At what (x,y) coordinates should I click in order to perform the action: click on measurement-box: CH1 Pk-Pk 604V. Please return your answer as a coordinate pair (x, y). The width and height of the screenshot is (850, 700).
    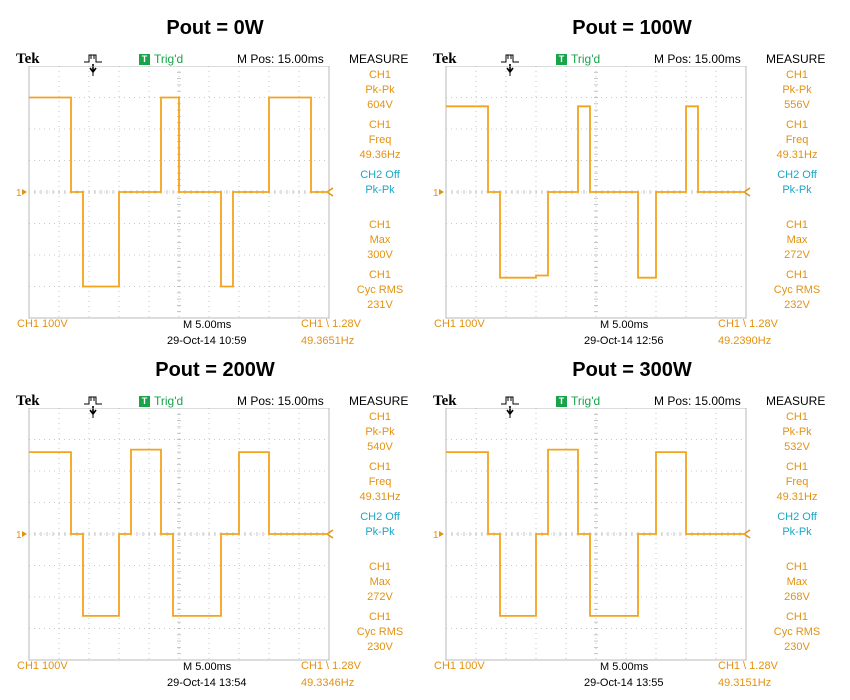
    Looking at the image, I should click on (380, 92).